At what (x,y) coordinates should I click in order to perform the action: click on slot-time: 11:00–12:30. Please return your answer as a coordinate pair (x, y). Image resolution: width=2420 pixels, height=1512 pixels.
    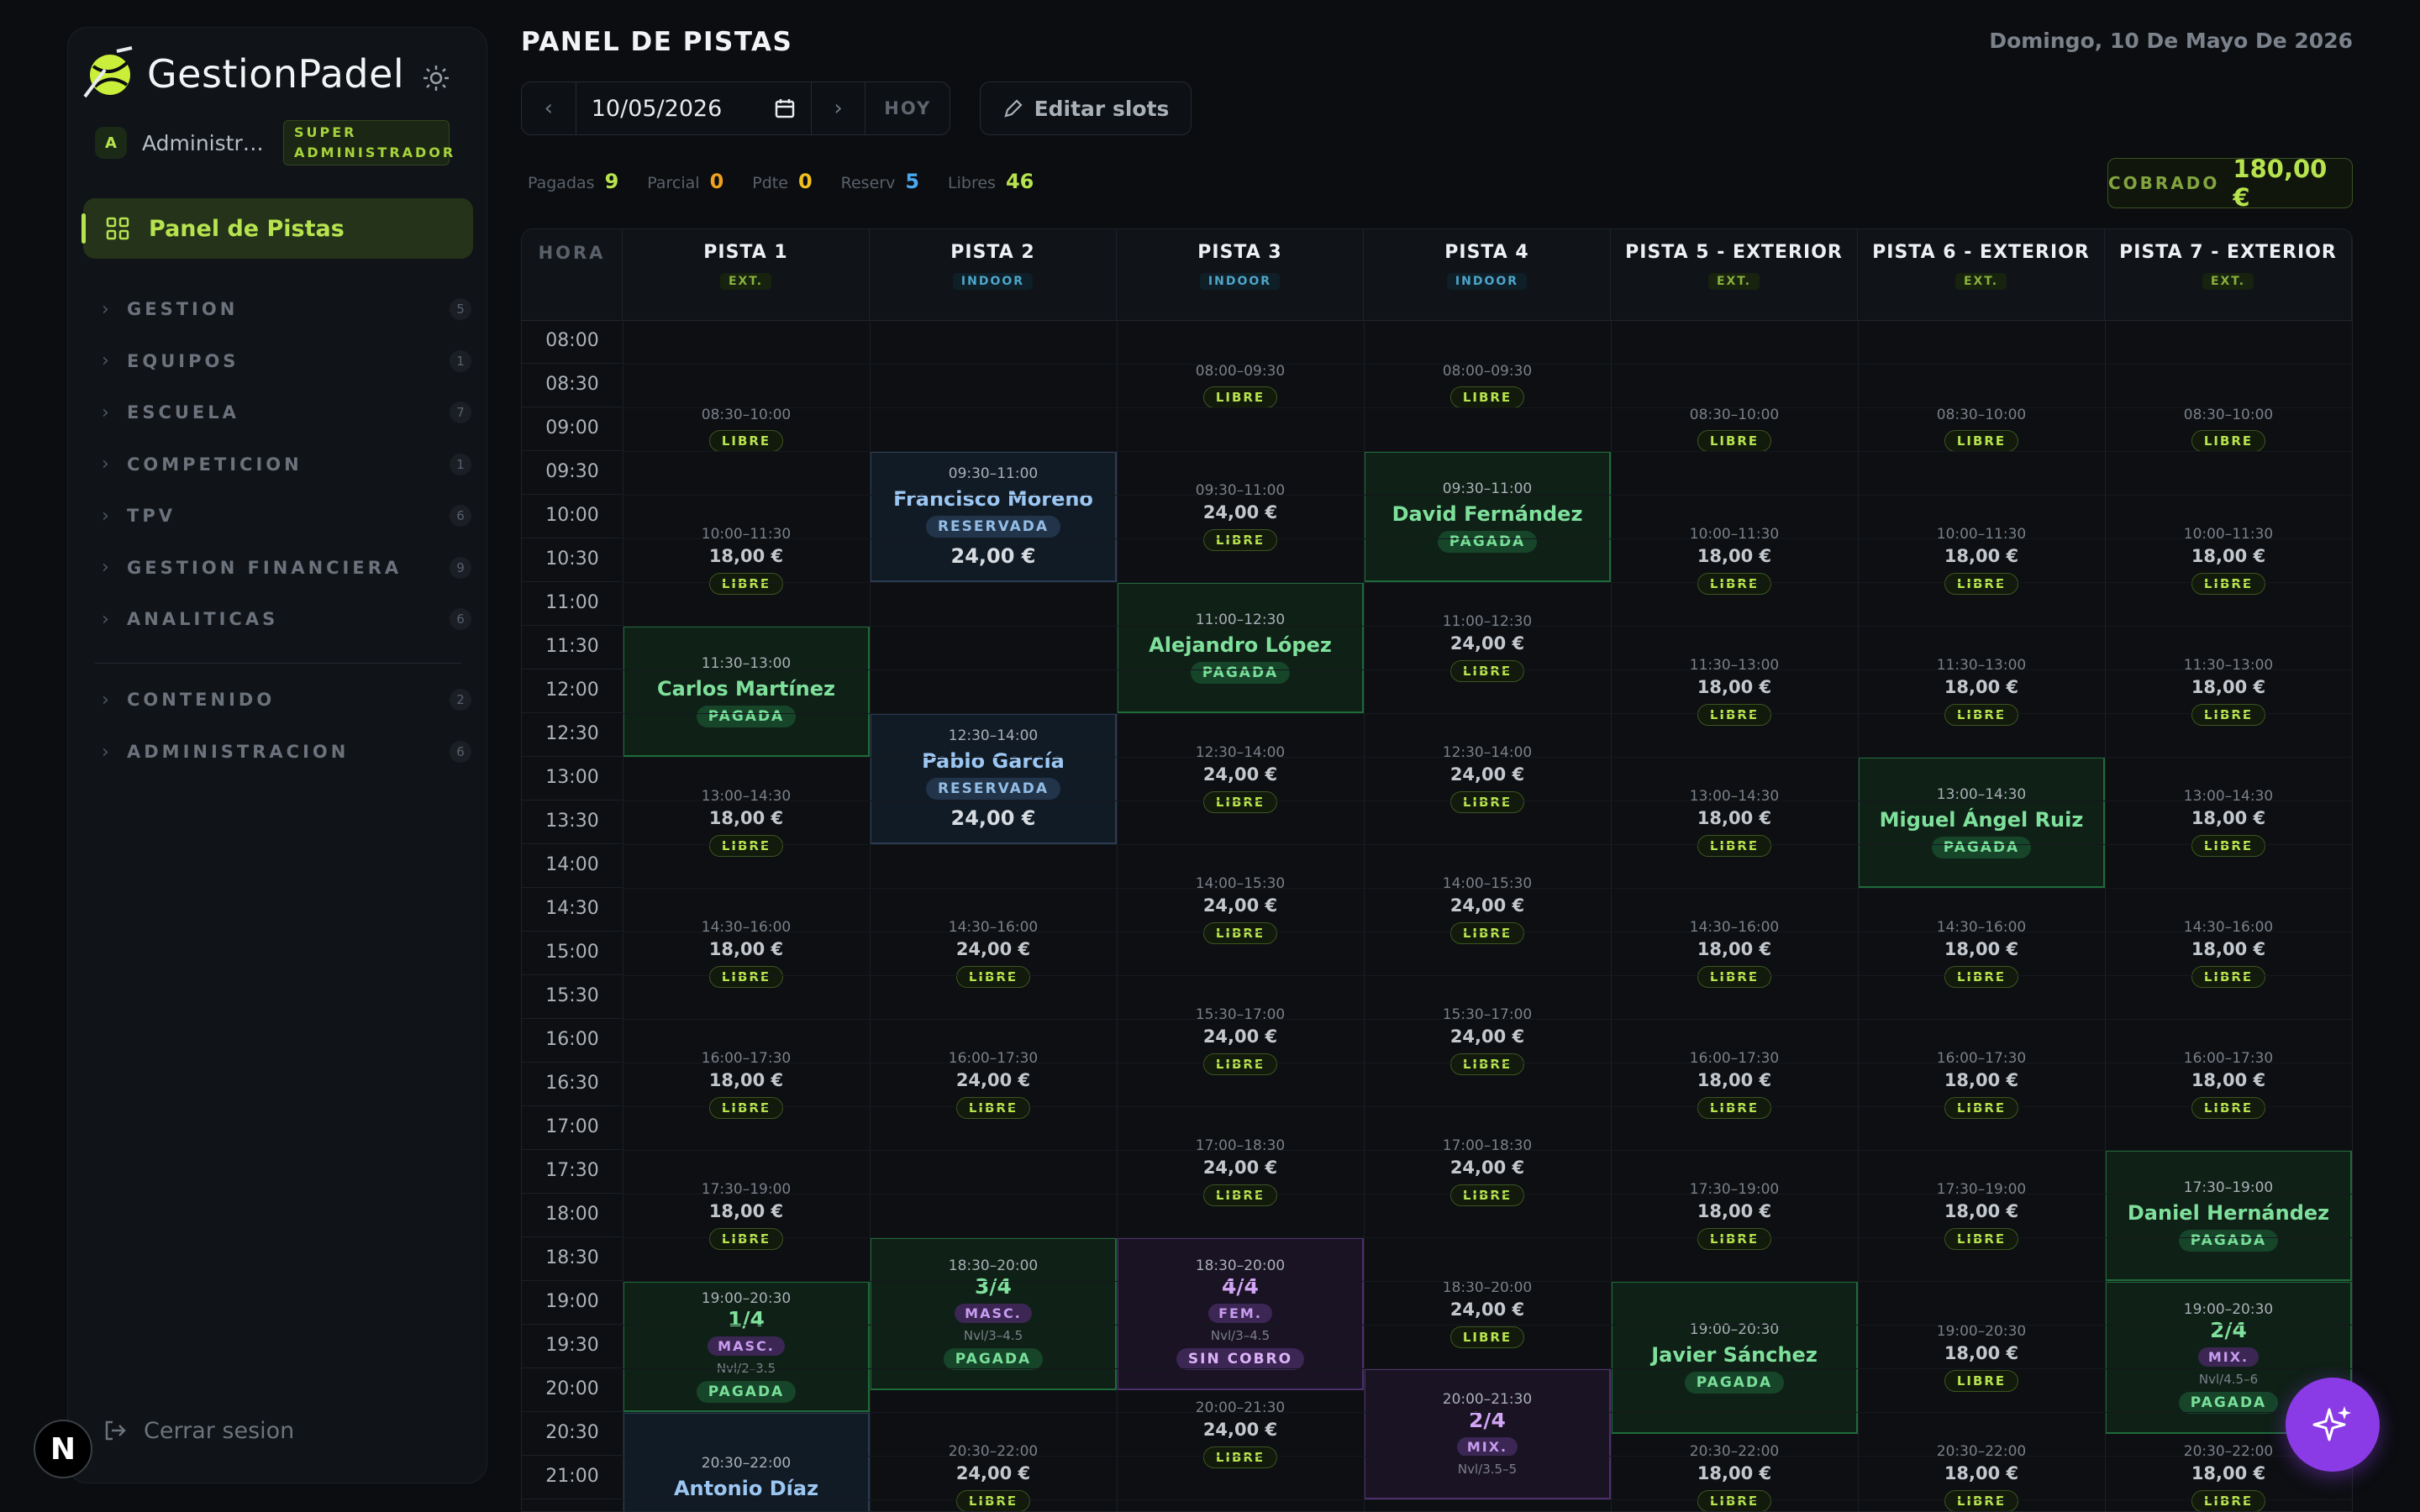
    Looking at the image, I should click on (1240, 620).